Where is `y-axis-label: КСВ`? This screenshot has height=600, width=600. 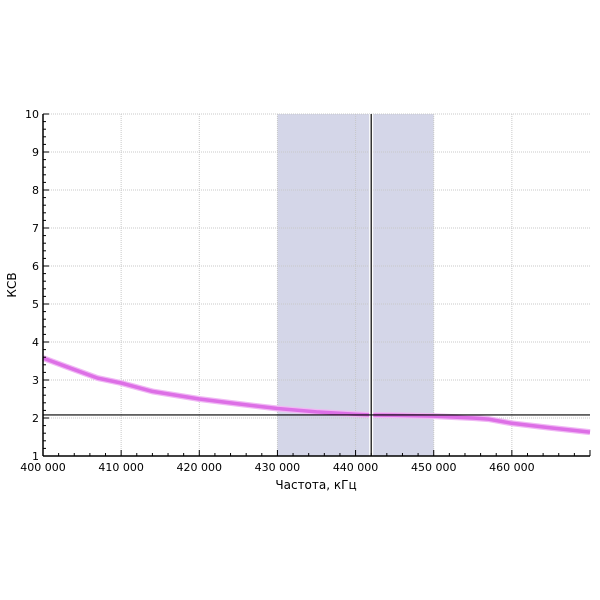 y-axis-label: КСВ is located at coordinates (12, 284).